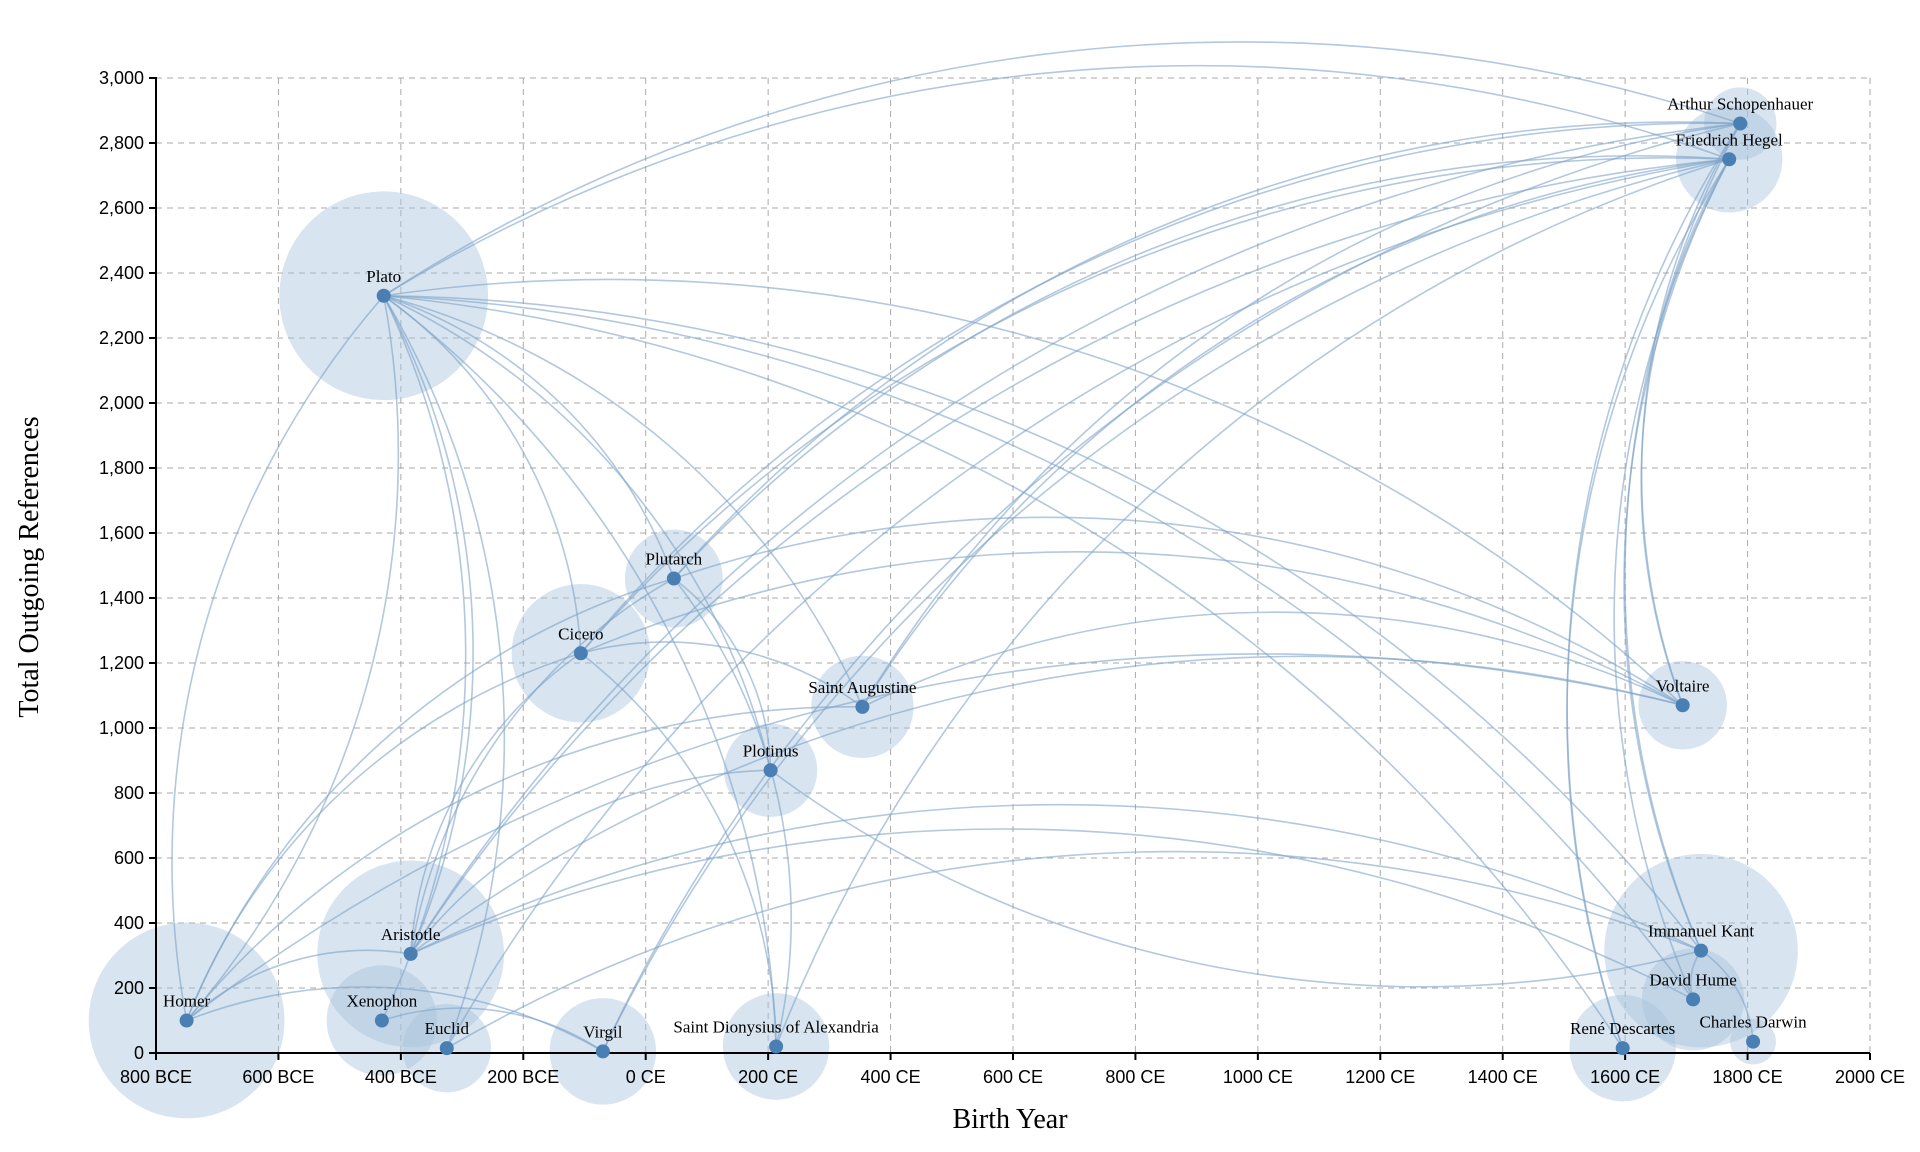 This screenshot has height=1152, width=1920. Describe the element at coordinates (121, 533) in the screenshot. I see `y-tick-label: 1,600` at that location.